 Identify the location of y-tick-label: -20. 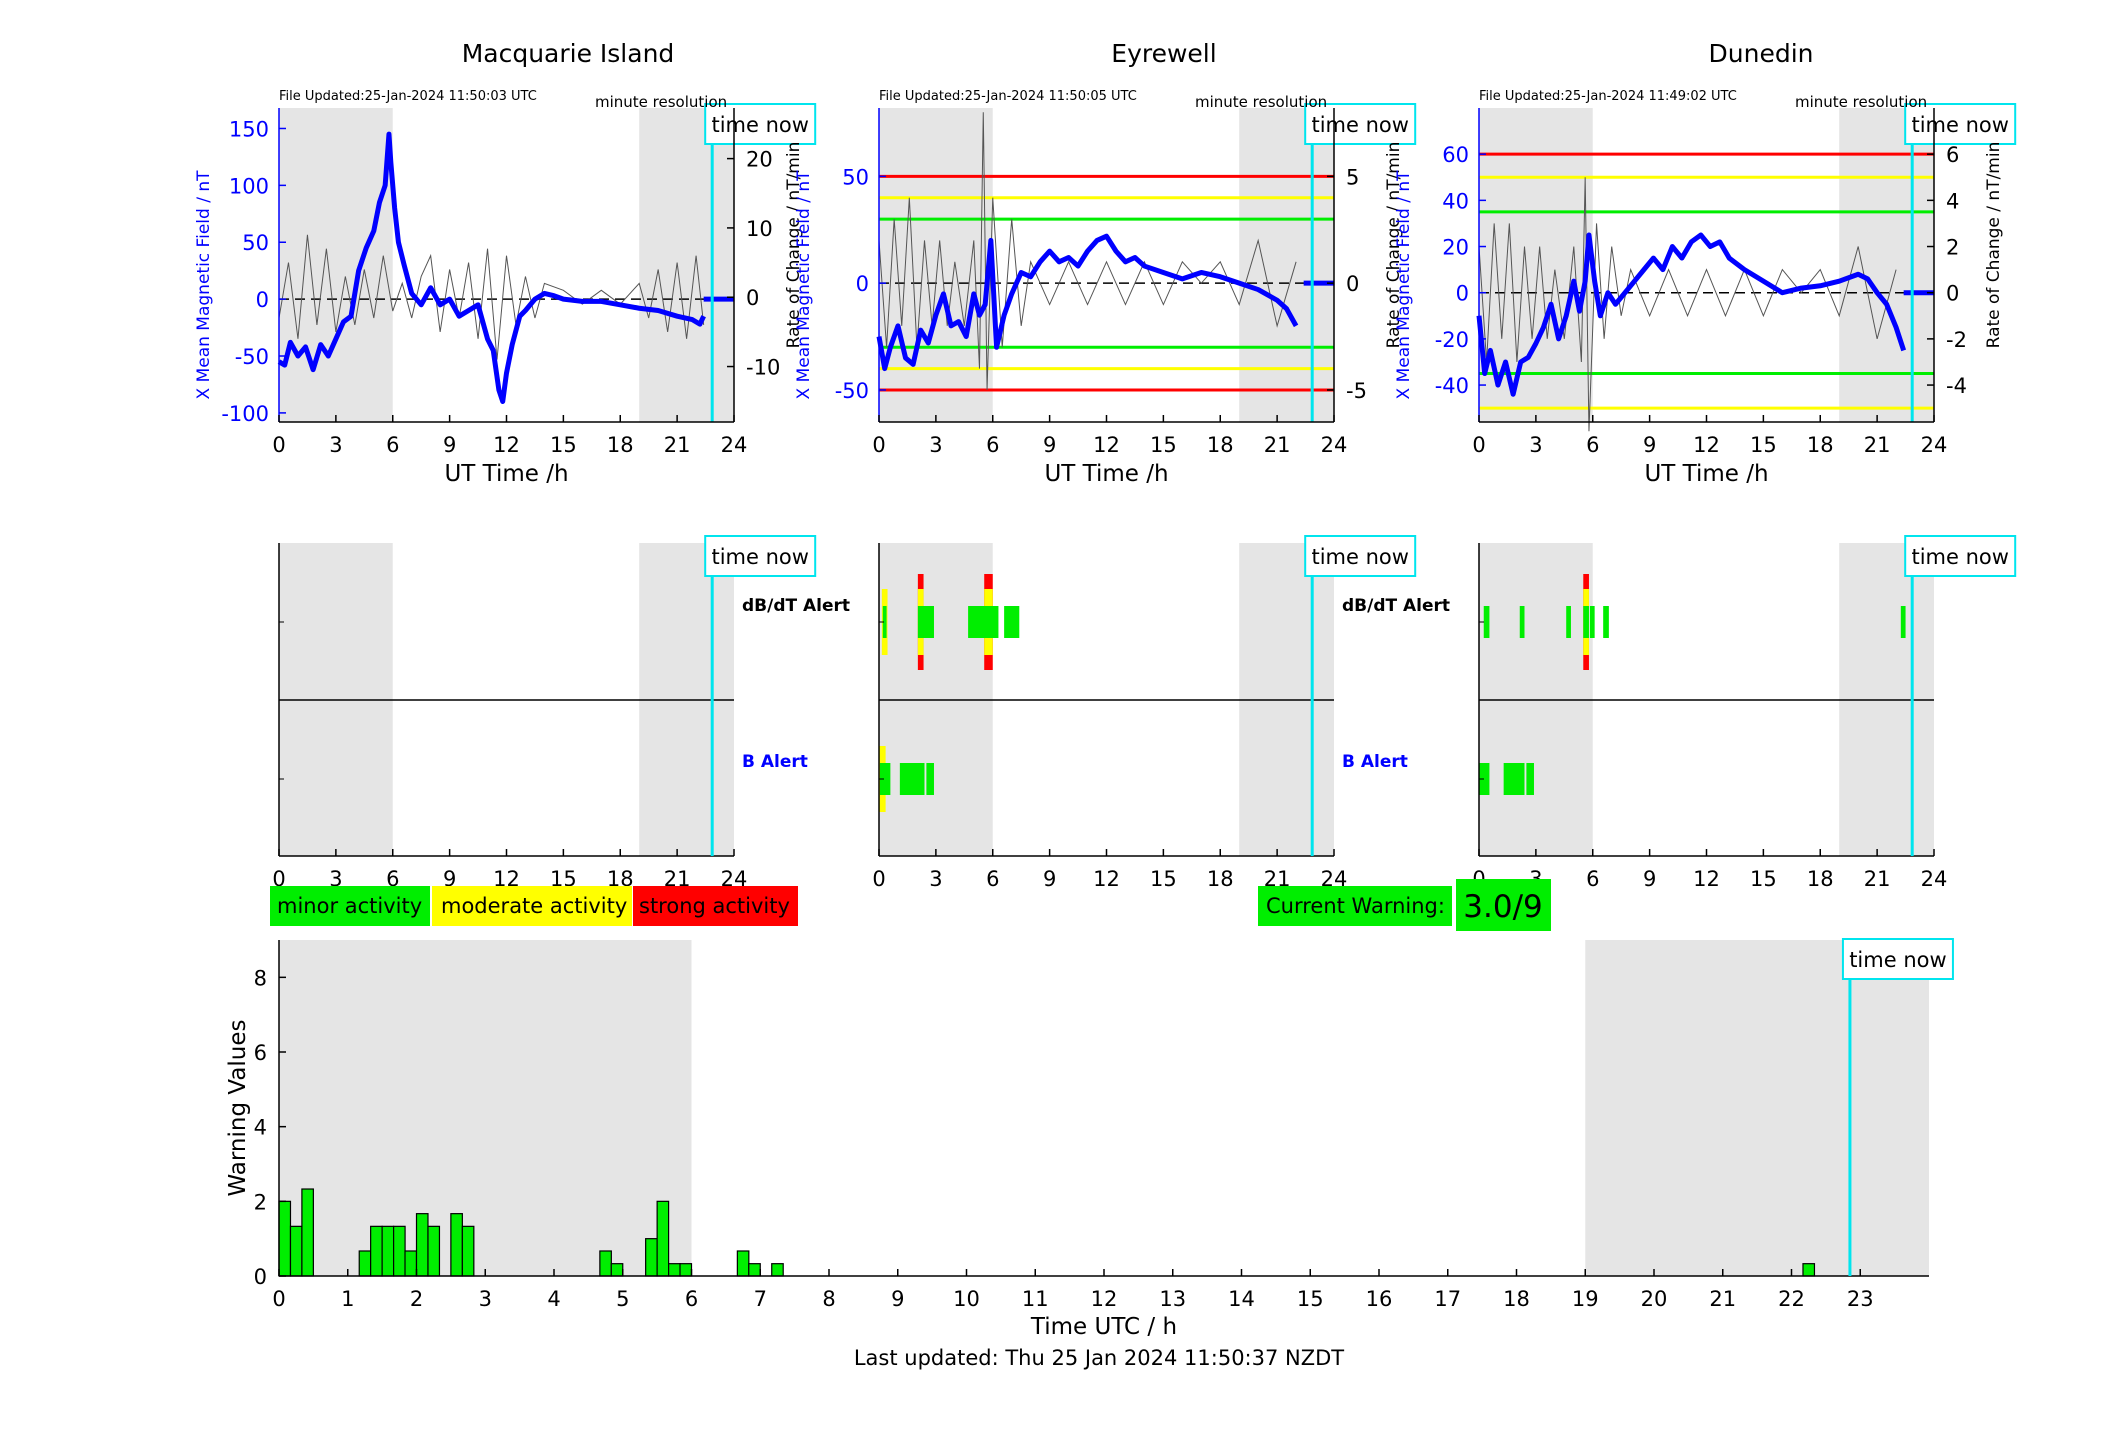
(1452, 340).